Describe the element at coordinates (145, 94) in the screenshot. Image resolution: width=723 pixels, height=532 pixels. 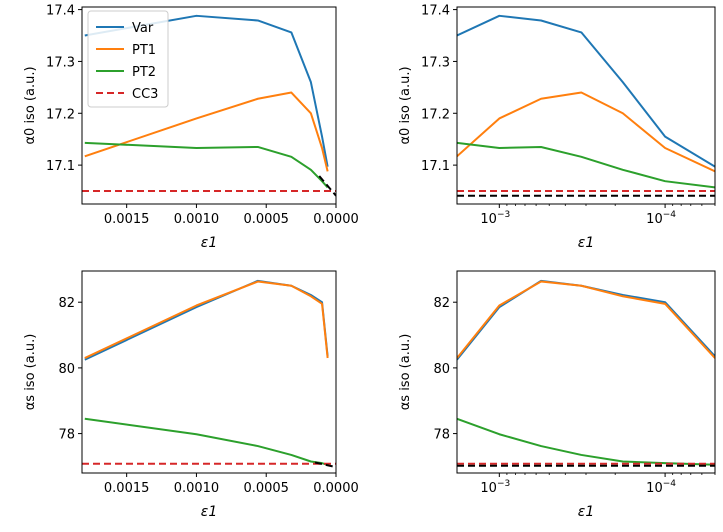
I see `legend-label: CC3` at that location.